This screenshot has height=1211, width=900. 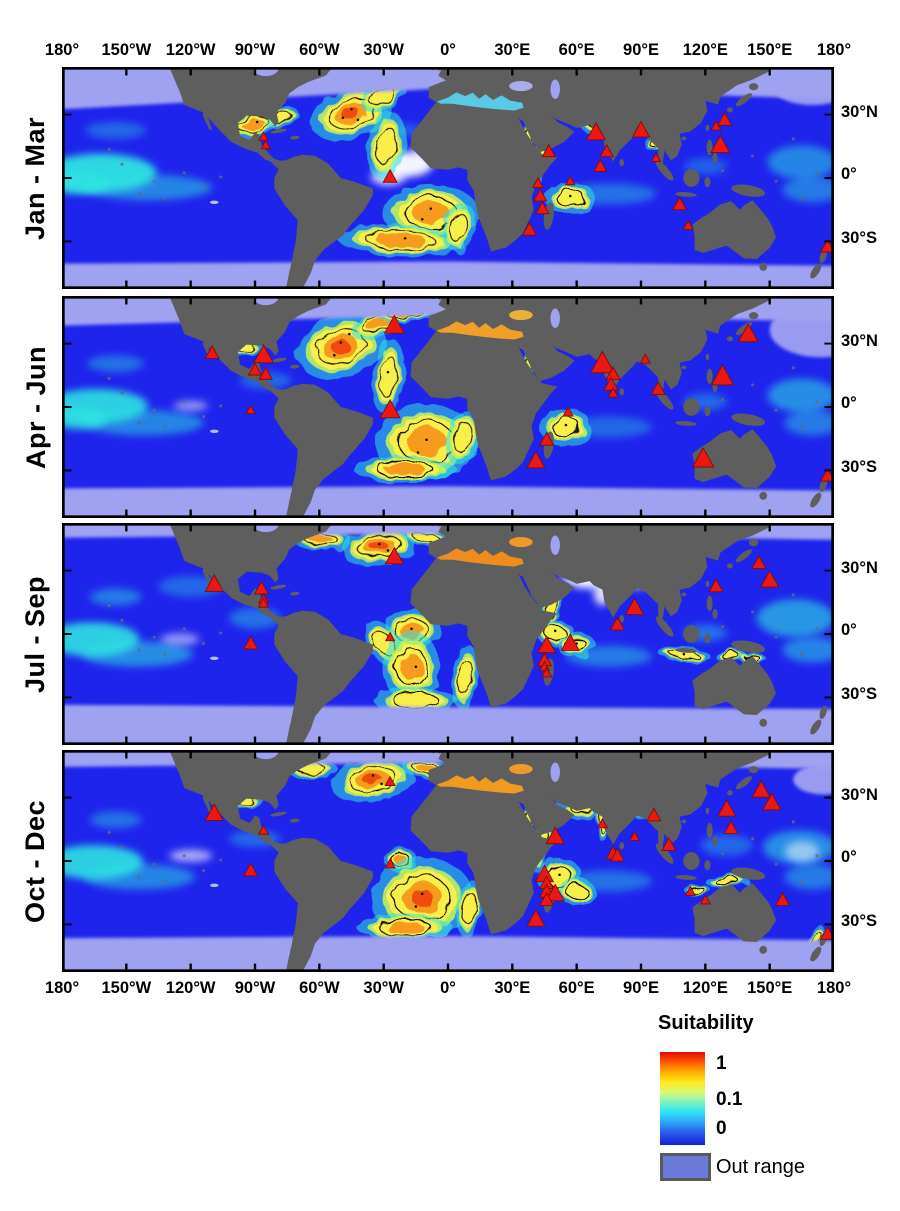 I want to click on colorbar-tick-low: 0, so click(x=721, y=1128).